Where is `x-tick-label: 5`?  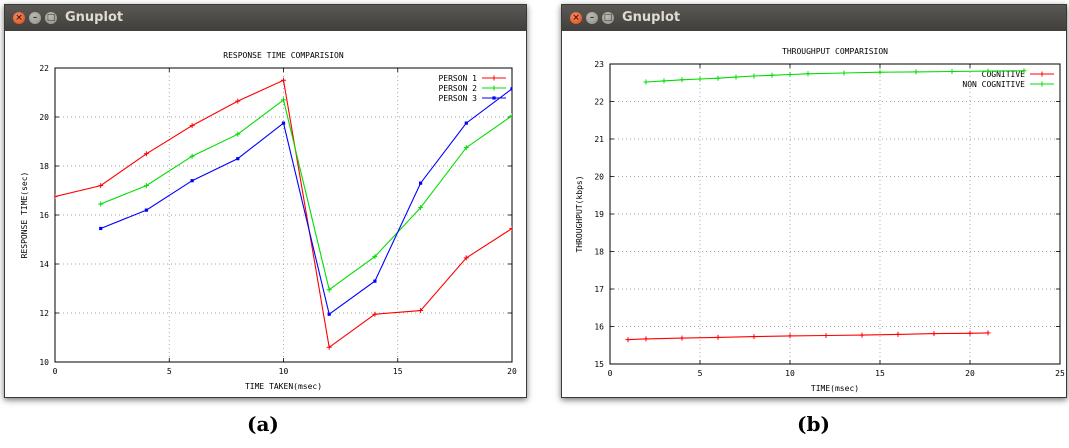
x-tick-label: 5 is located at coordinates (700, 373).